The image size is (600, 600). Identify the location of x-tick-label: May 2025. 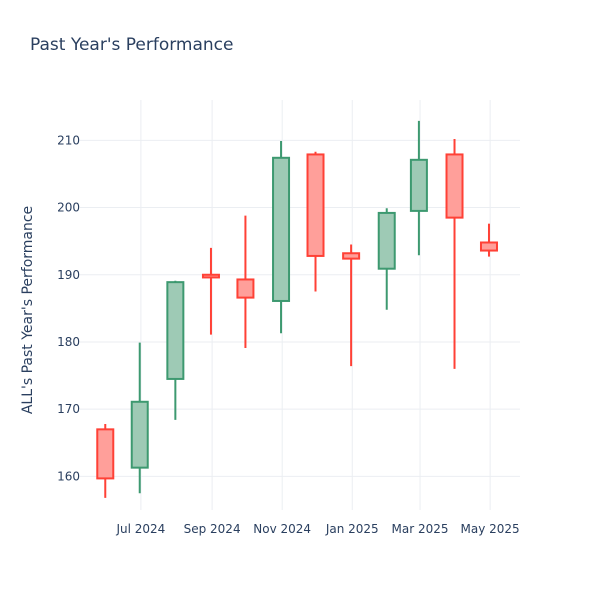
(490, 529).